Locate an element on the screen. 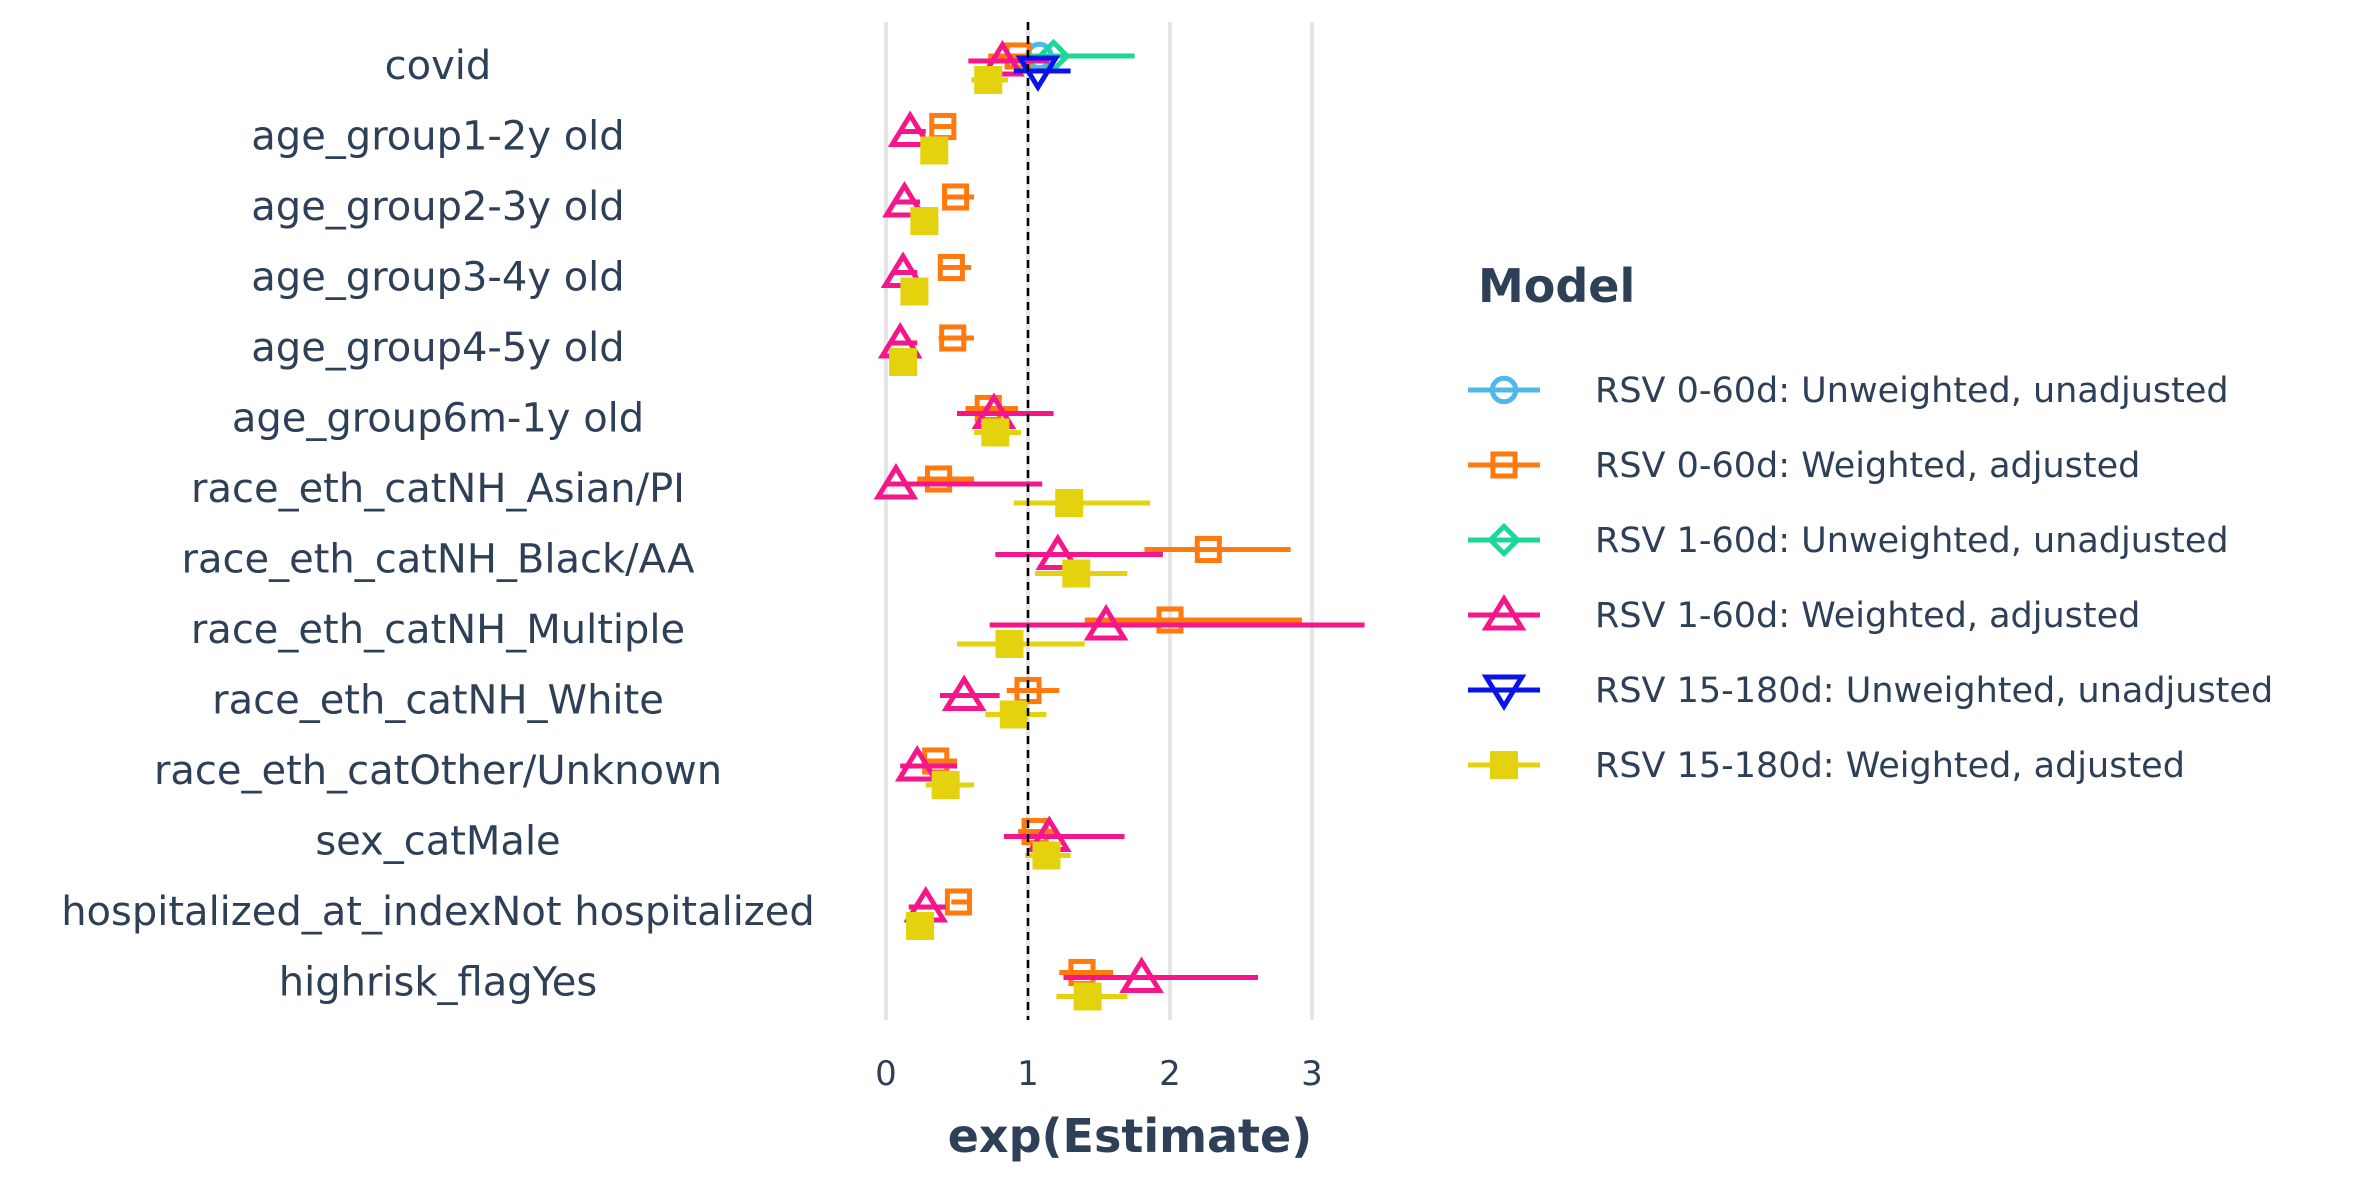 Image resolution: width=2362 pixels, height=1181 pixels. y-tick-label: age_group6m-1y old is located at coordinates (438, 419).